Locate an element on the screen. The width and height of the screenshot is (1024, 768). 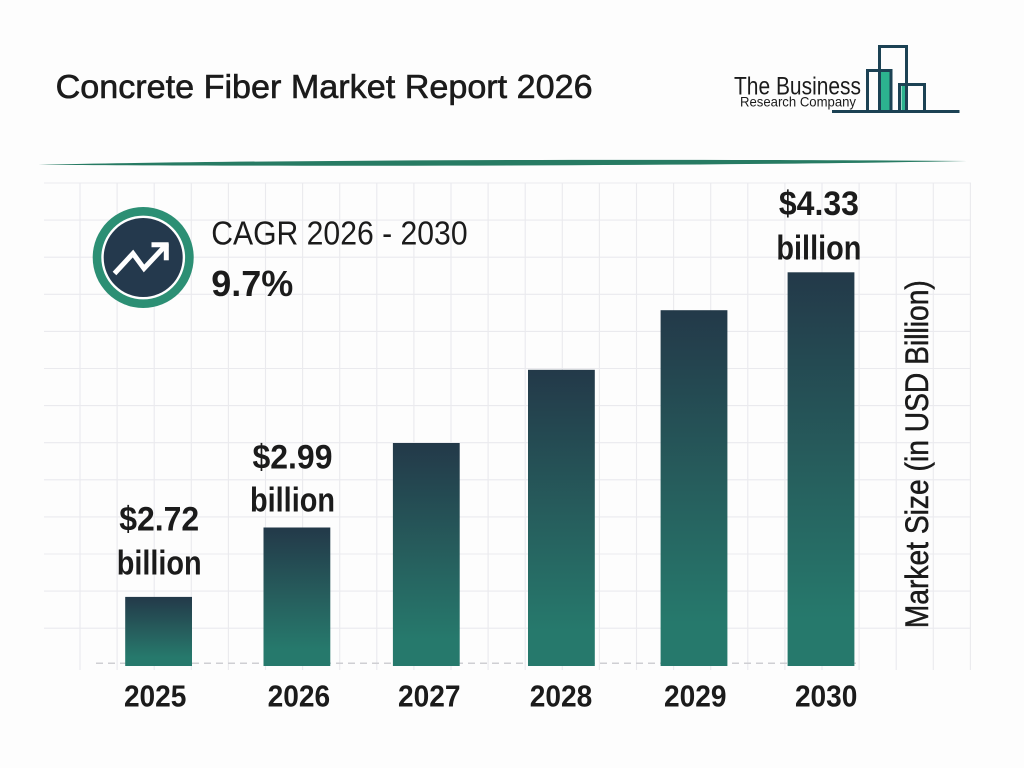
svg-text:Concrete Fiber Market Report 2: Concrete Fiber Market Report 2026 is located at coordinates (324, 86).